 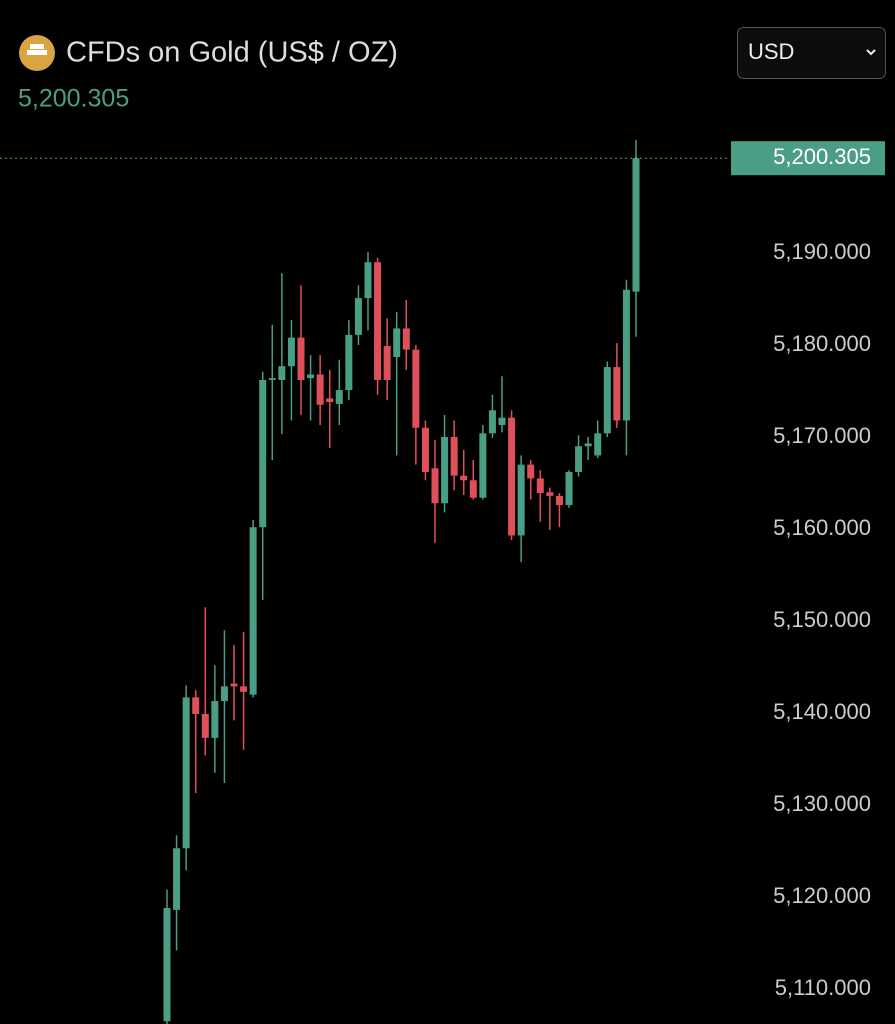 I want to click on price-tag, so click(x=808, y=158).